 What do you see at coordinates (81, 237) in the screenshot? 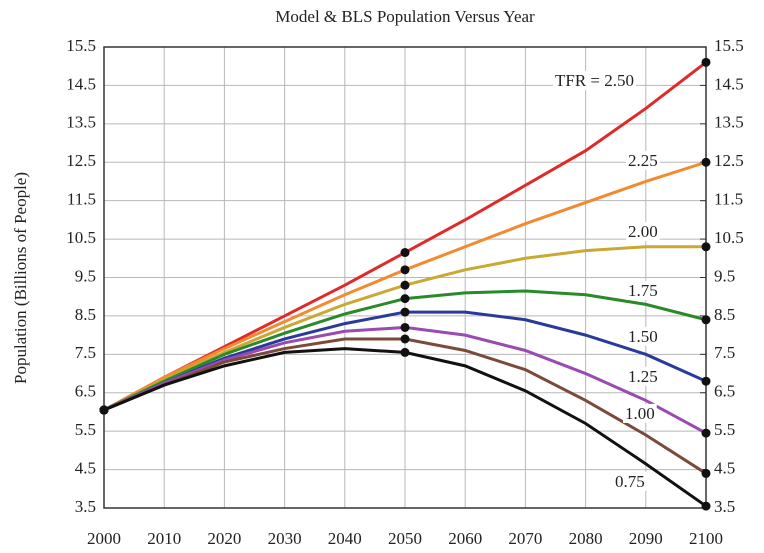
I see `y-tick-label: 10.5` at bounding box center [81, 237].